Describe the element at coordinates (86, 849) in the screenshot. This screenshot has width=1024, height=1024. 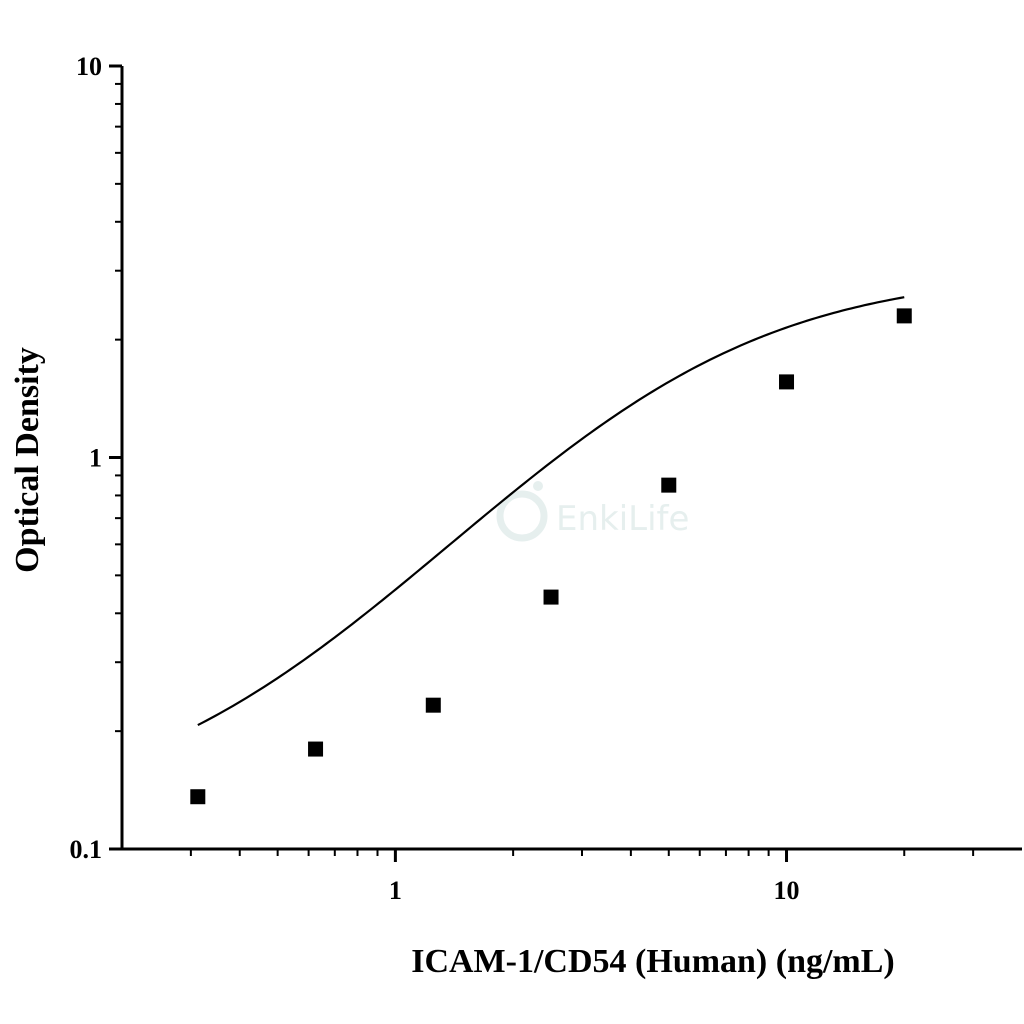
I see `y-tick-label: 0.1` at that location.